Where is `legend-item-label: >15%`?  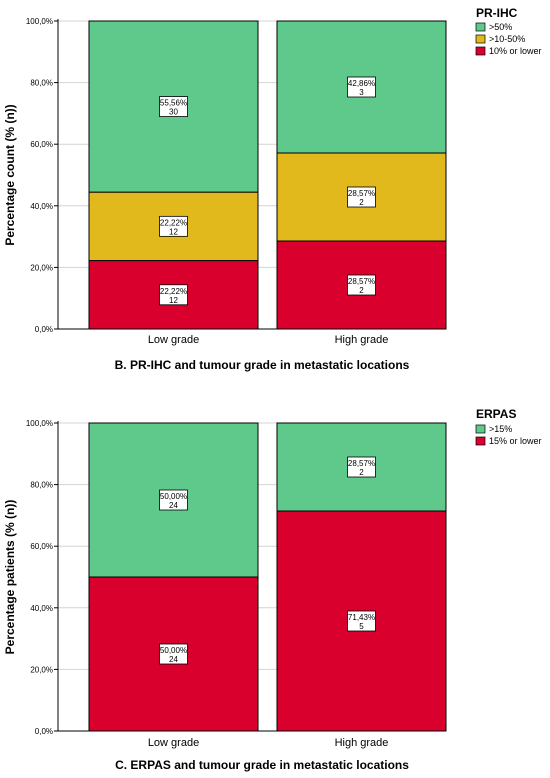 legend-item-label: >15% is located at coordinates (500, 429).